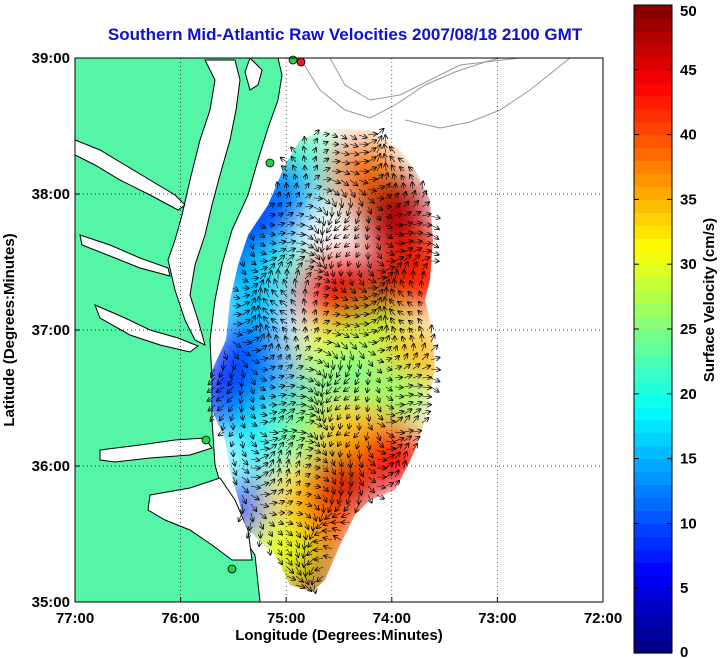  I want to click on albemarle-sound, so click(156, 450).